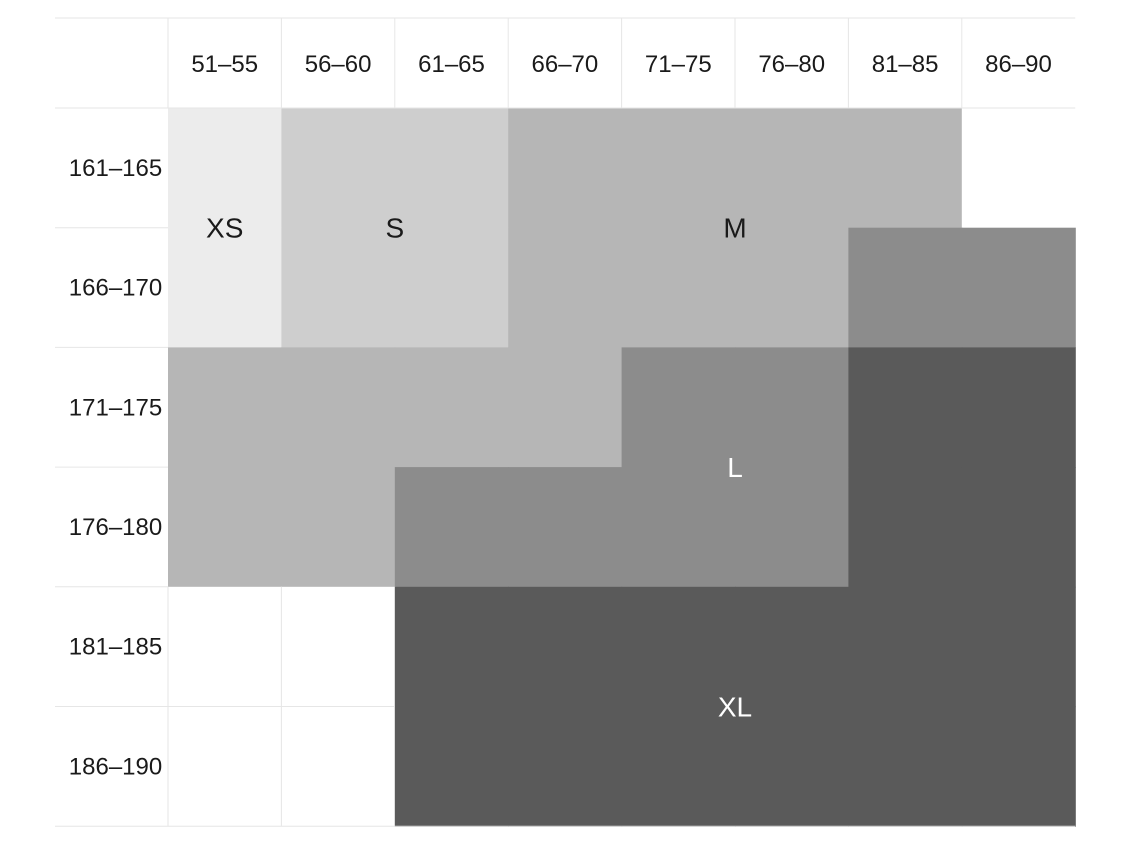 Image resolution: width=1133 pixels, height=850 pixels. Describe the element at coordinates (115, 766) in the screenshot. I see `row-label: 186–190` at that location.